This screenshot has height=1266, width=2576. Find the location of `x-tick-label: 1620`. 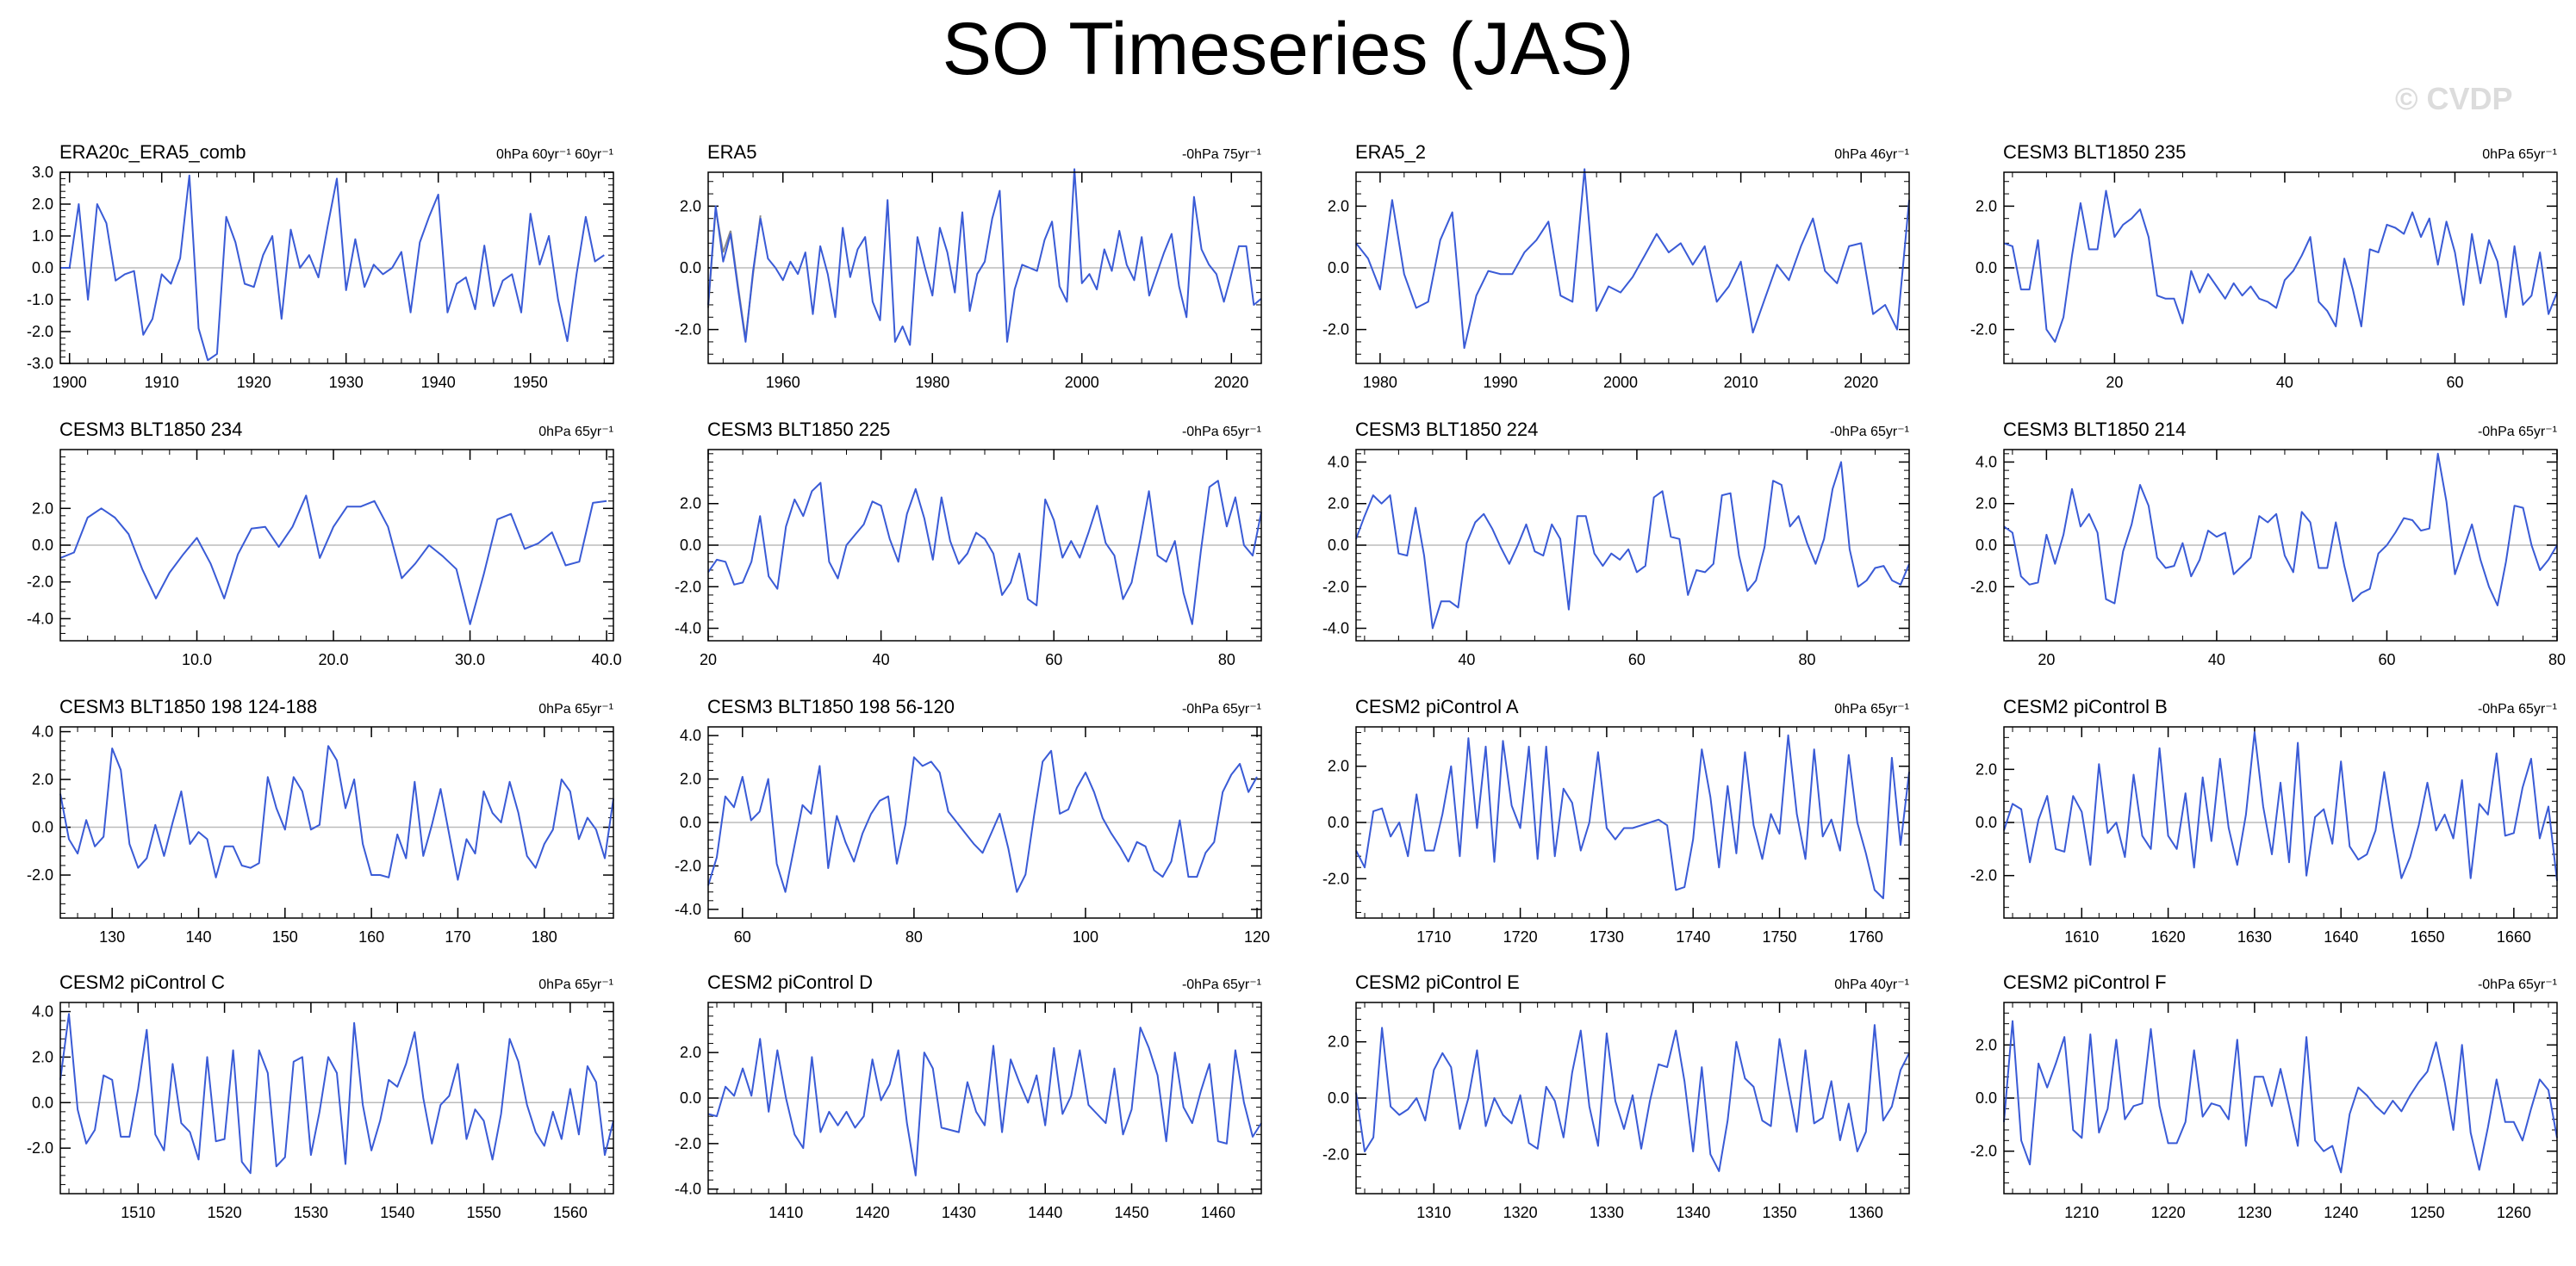

x-tick-label: 1620 is located at coordinates (2169, 937).